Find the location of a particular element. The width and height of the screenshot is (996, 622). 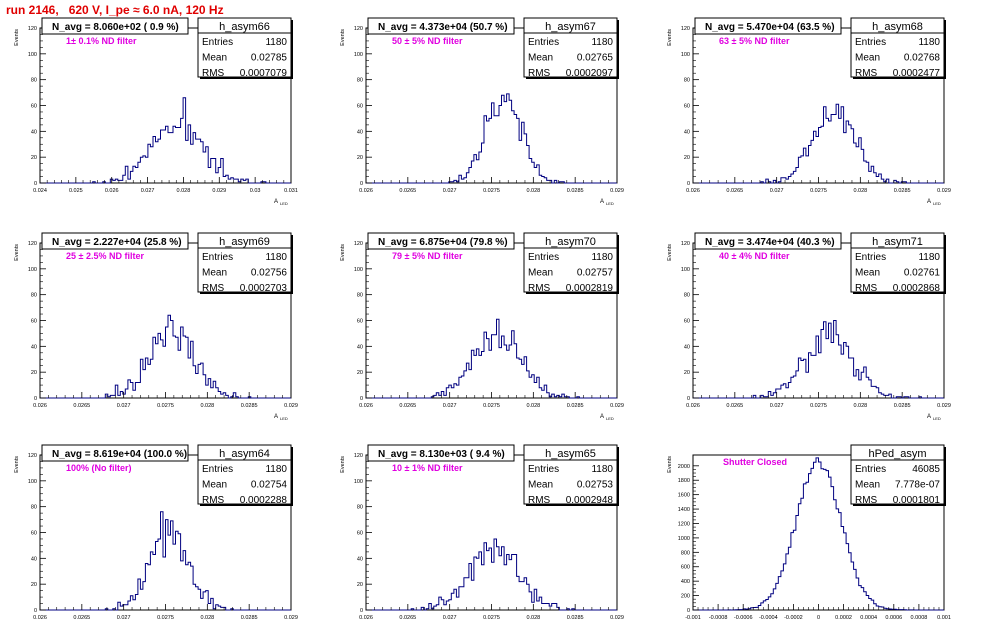

x-tick-label: 0.026 is located at coordinates (693, 406).